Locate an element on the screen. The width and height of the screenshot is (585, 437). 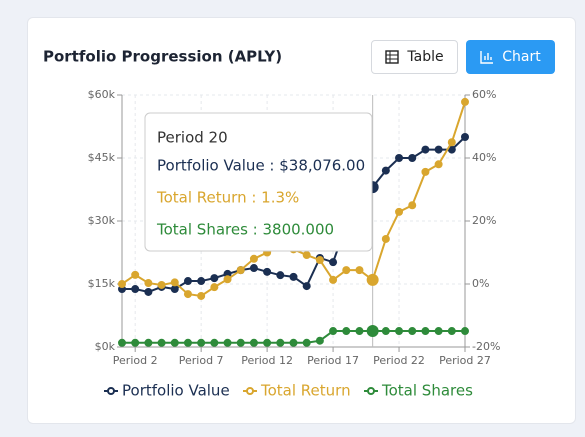
chart-icon is located at coordinates (487, 57).